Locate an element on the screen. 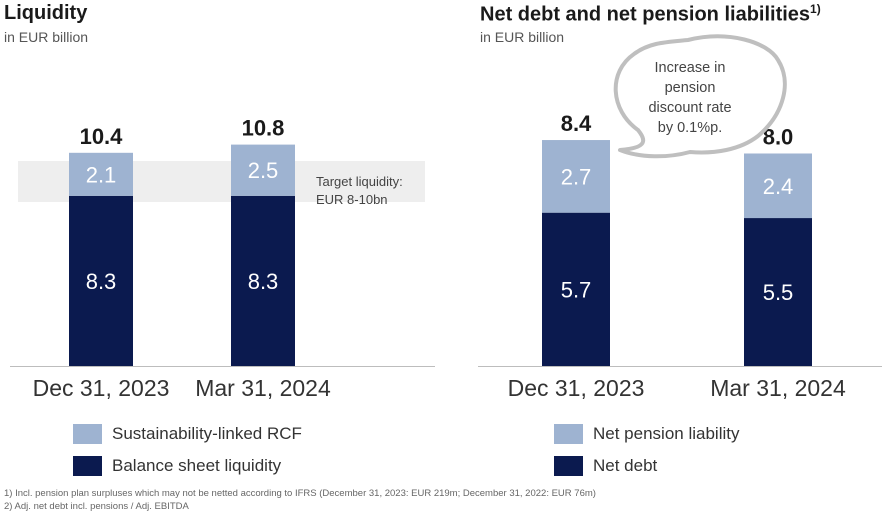 This screenshot has width=882, height=518. liquidity-title: Liquidity is located at coordinates (46, 13).